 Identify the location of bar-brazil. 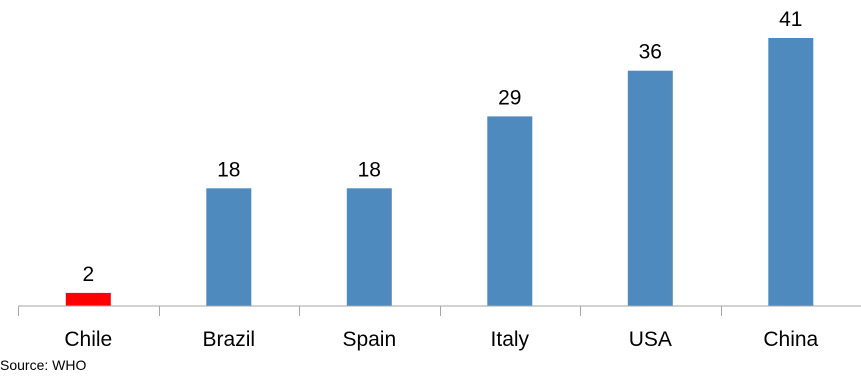
(229, 247).